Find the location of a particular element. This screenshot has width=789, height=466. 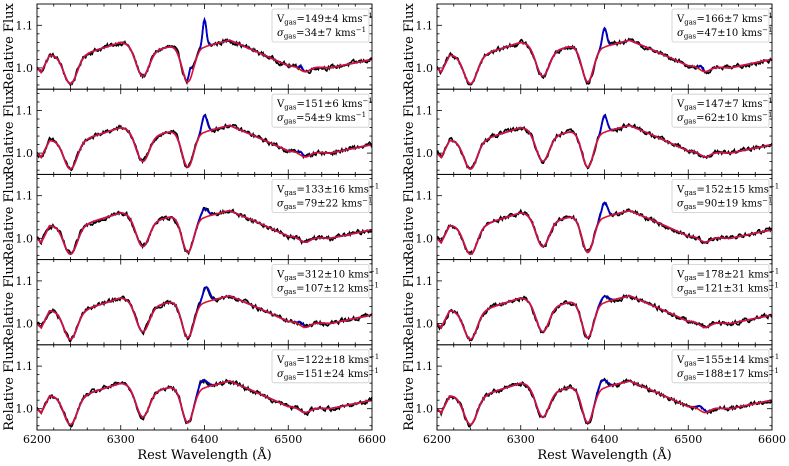

gas-velocity-label: Vgas=147±7 kms−1 is located at coordinates (724, 104).